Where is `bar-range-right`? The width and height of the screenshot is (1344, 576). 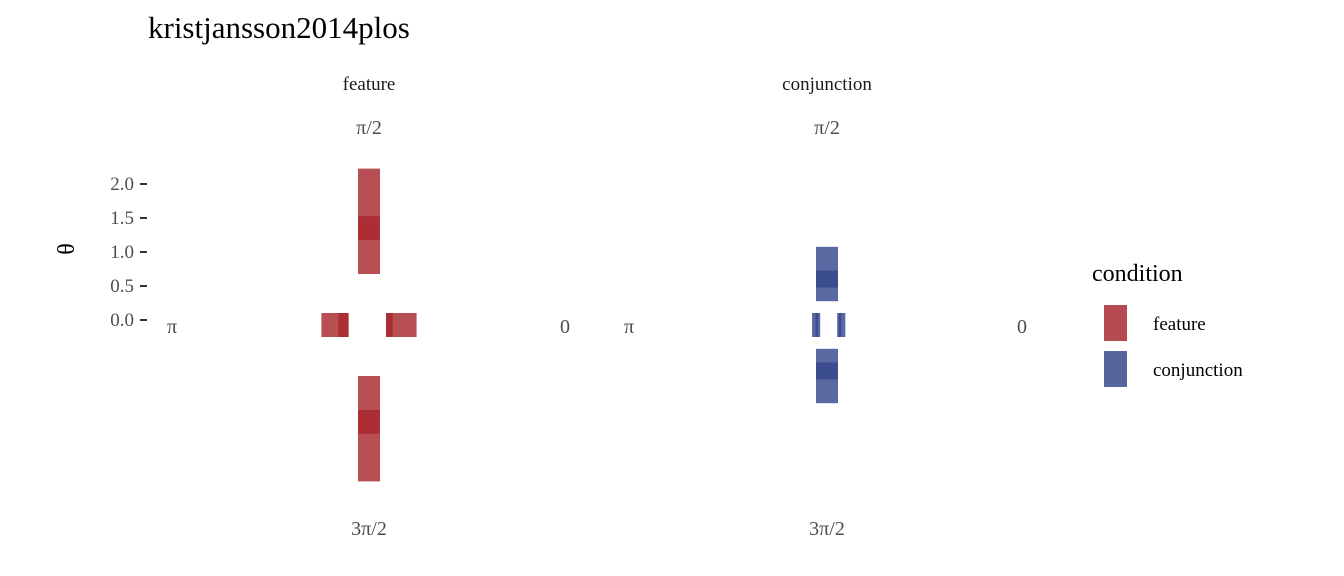
bar-range-right is located at coordinates (841, 325).